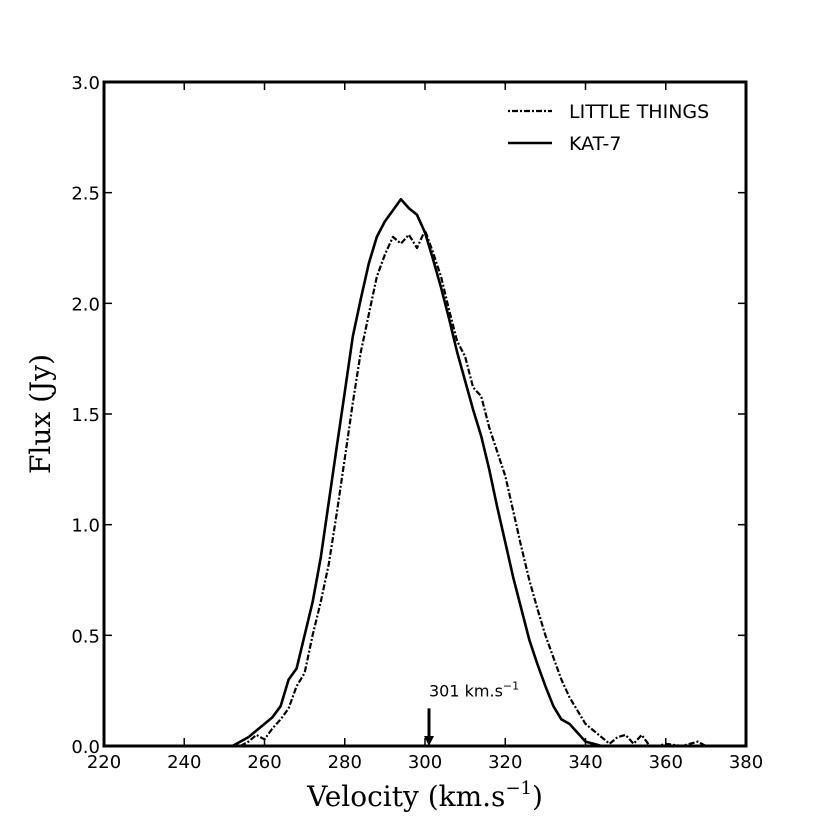 Image resolution: width=830 pixels, height=830 pixels. What do you see at coordinates (85, 526) in the screenshot?
I see `y-tick-label: 1.0` at bounding box center [85, 526].